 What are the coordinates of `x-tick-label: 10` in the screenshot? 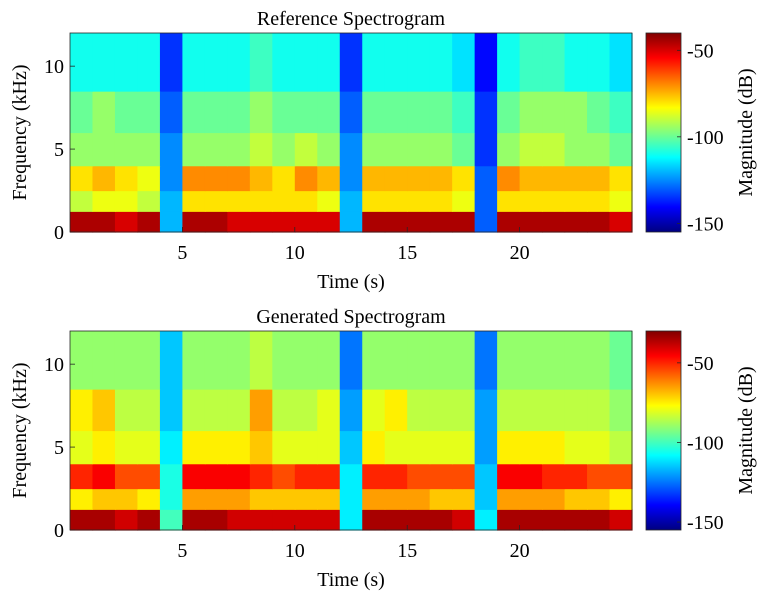 It's located at (295, 551).